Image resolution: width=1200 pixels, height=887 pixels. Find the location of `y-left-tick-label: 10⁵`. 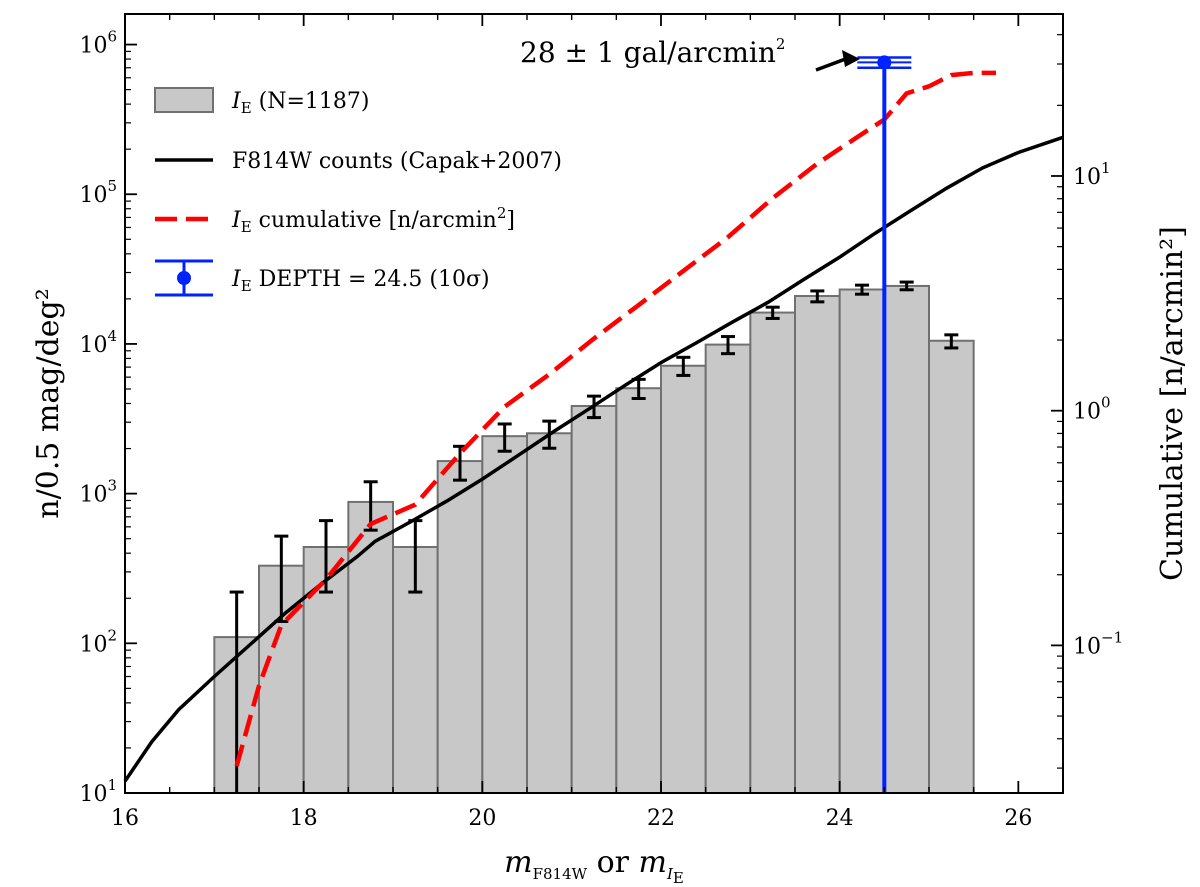

y-left-tick-label: 10⁵ is located at coordinates (98, 192).